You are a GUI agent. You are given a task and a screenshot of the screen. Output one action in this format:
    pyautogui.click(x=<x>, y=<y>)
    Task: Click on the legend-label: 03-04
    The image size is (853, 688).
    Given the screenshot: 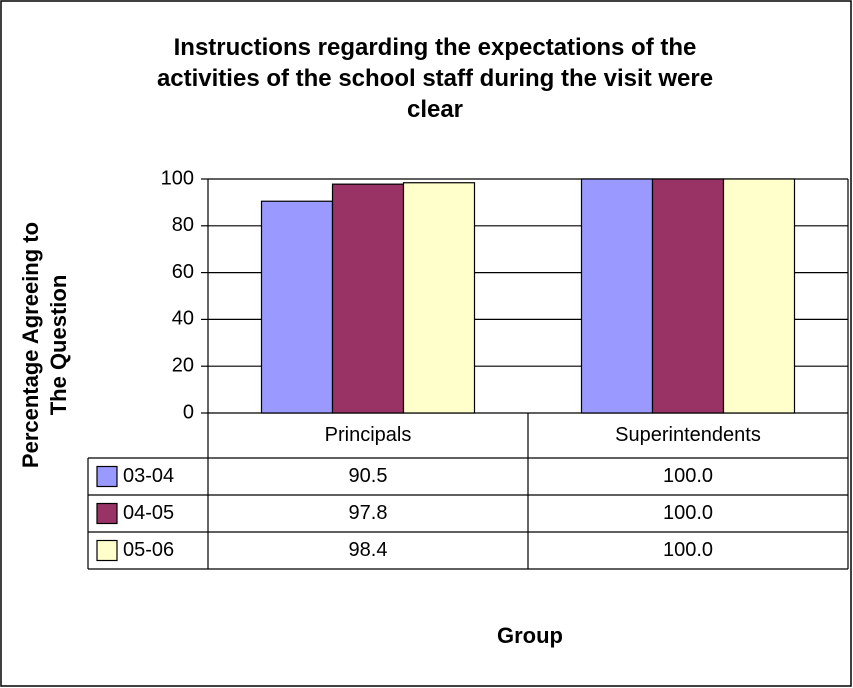 What is the action you would take?
    pyautogui.click(x=148, y=476)
    